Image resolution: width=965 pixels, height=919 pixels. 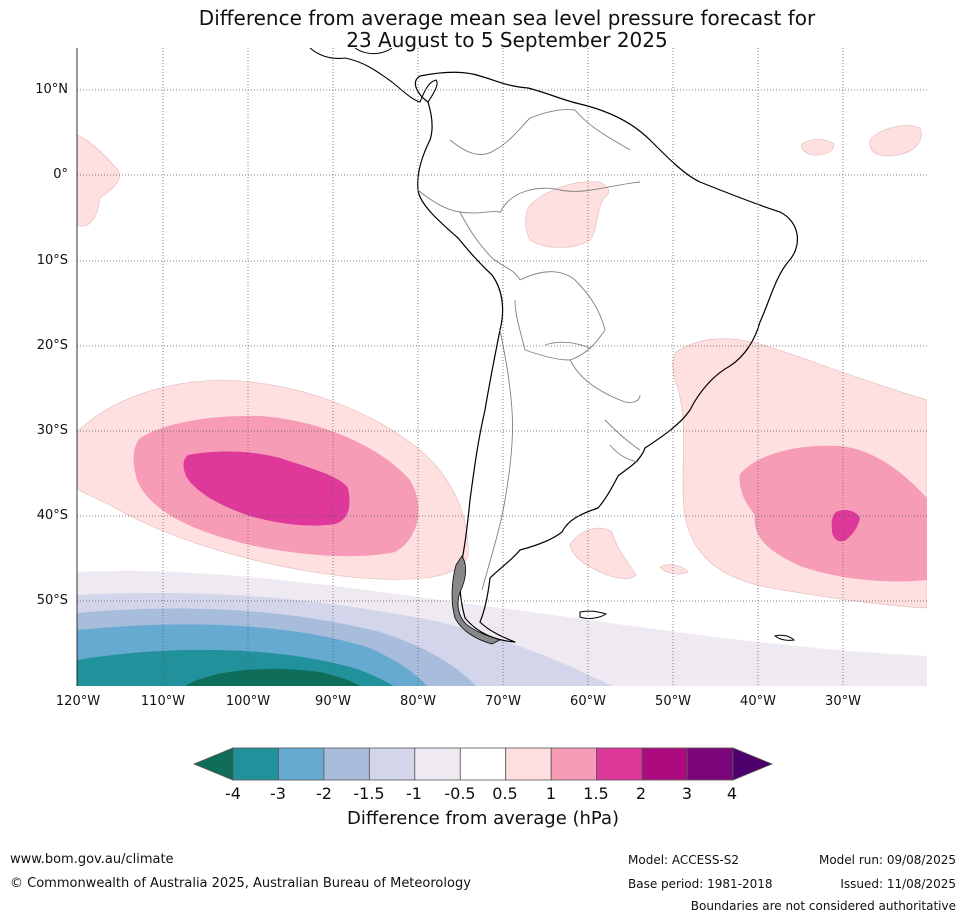 What do you see at coordinates (596, 793) in the screenshot?
I see `colorbar-tick: 1.5` at bounding box center [596, 793].